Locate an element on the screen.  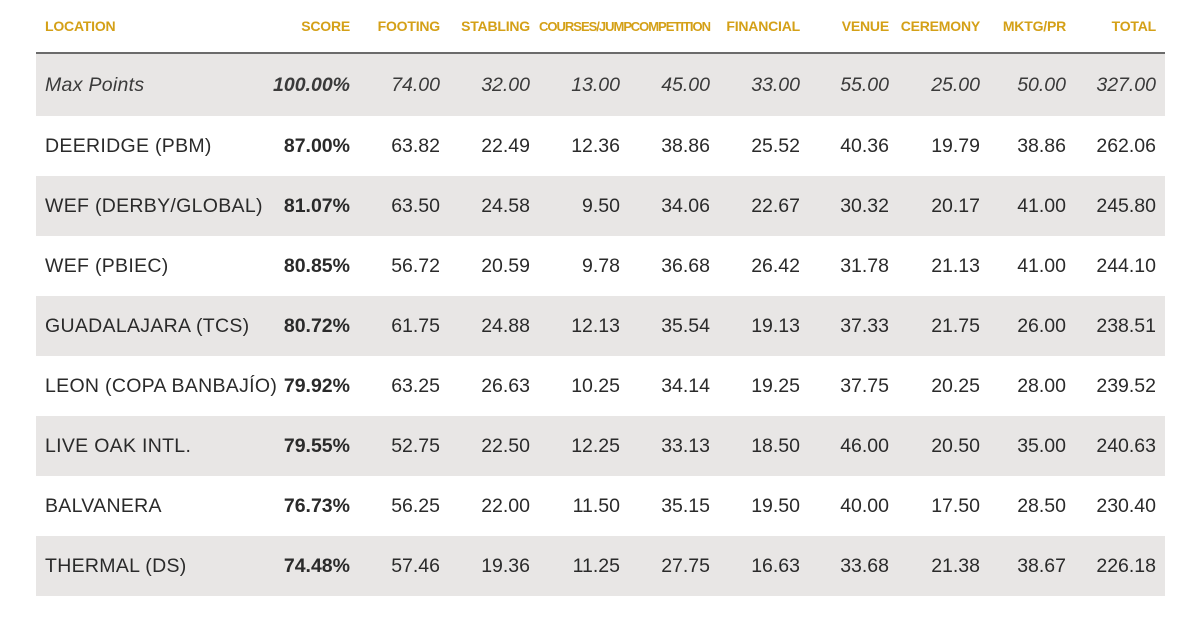
cell-stabling: 19.36 is located at coordinates (494, 566).